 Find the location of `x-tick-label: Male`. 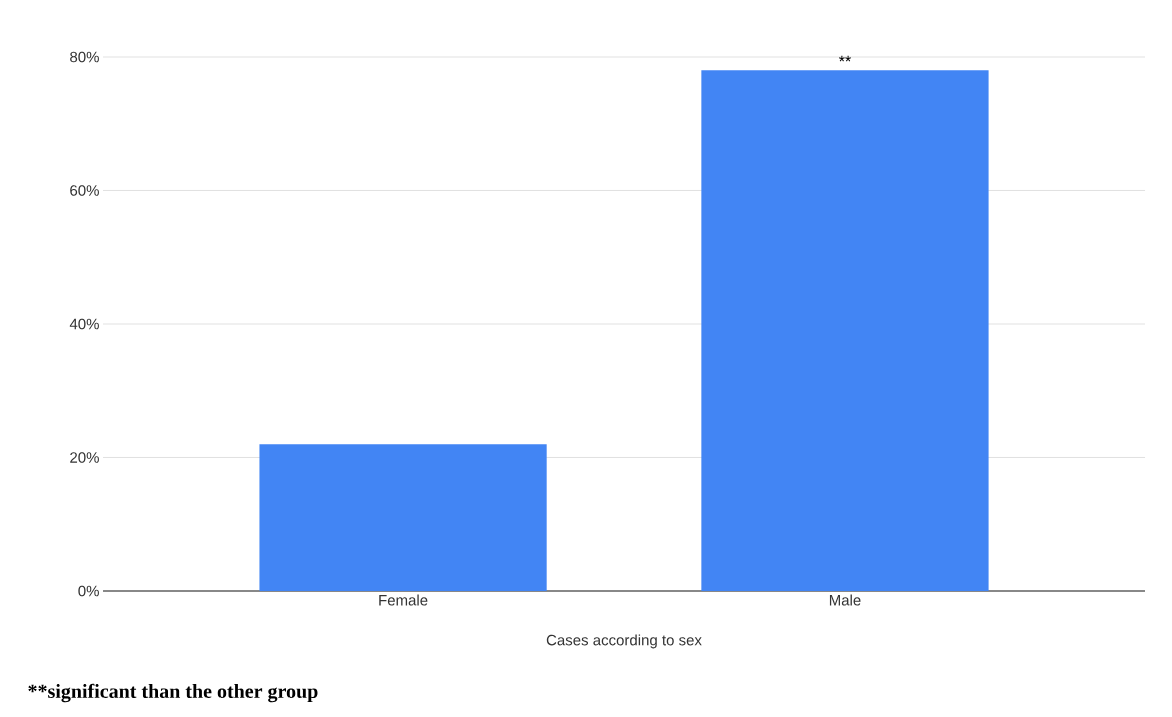

x-tick-label: Male is located at coordinates (845, 600).